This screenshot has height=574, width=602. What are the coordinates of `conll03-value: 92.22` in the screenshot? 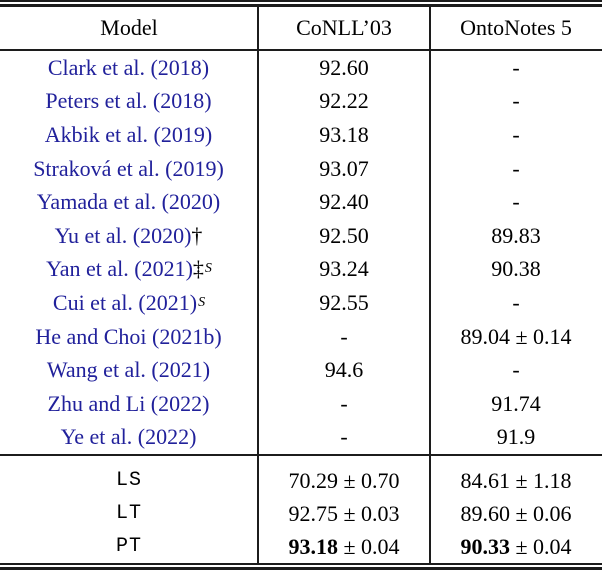 It's located at (344, 101).